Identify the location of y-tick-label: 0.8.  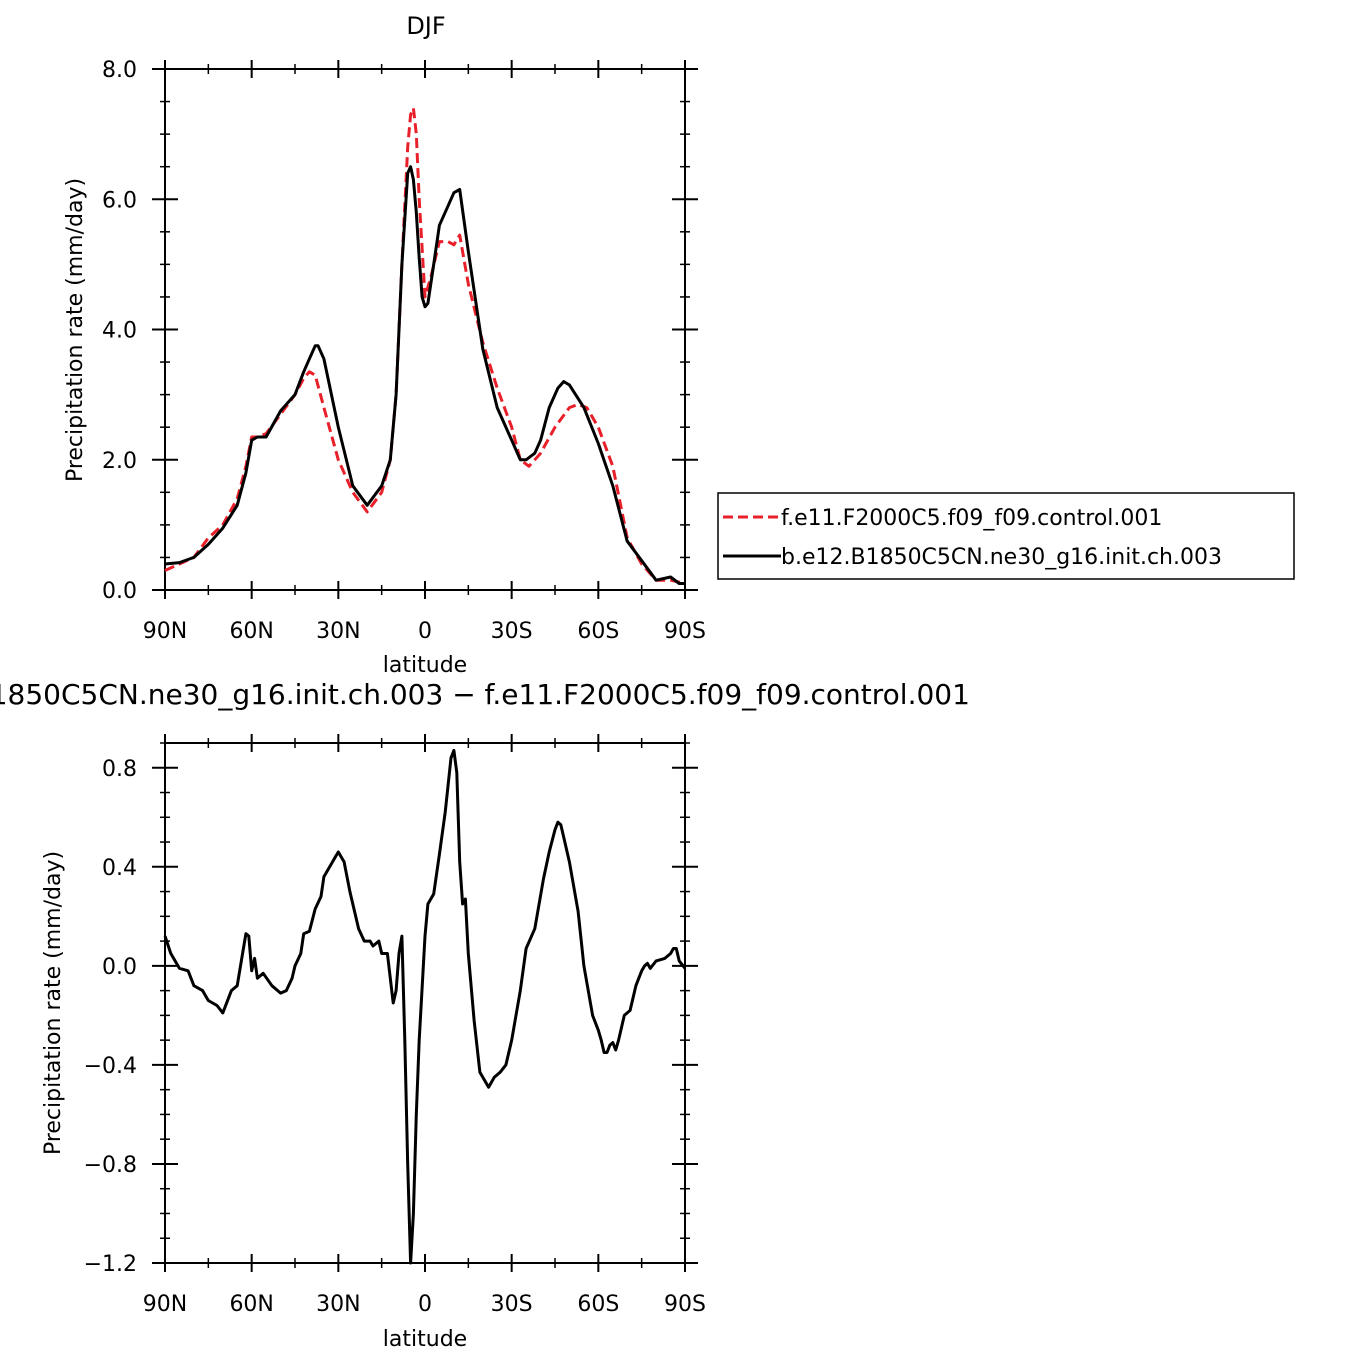
(119, 769).